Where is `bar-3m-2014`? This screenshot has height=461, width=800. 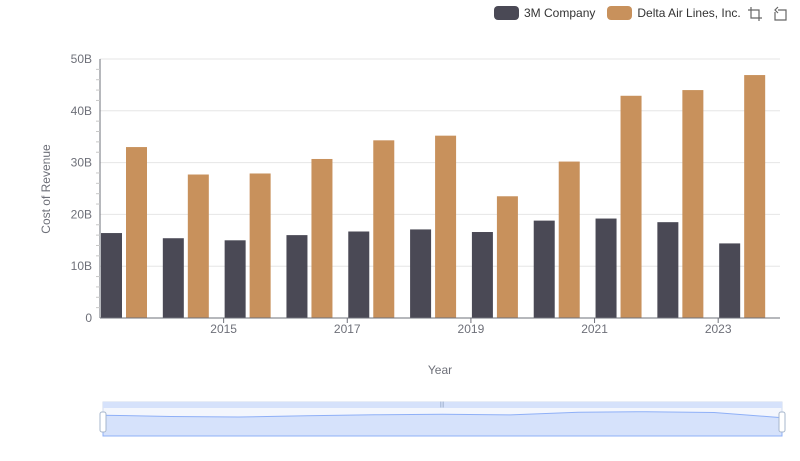 bar-3m-2014 is located at coordinates (111, 275).